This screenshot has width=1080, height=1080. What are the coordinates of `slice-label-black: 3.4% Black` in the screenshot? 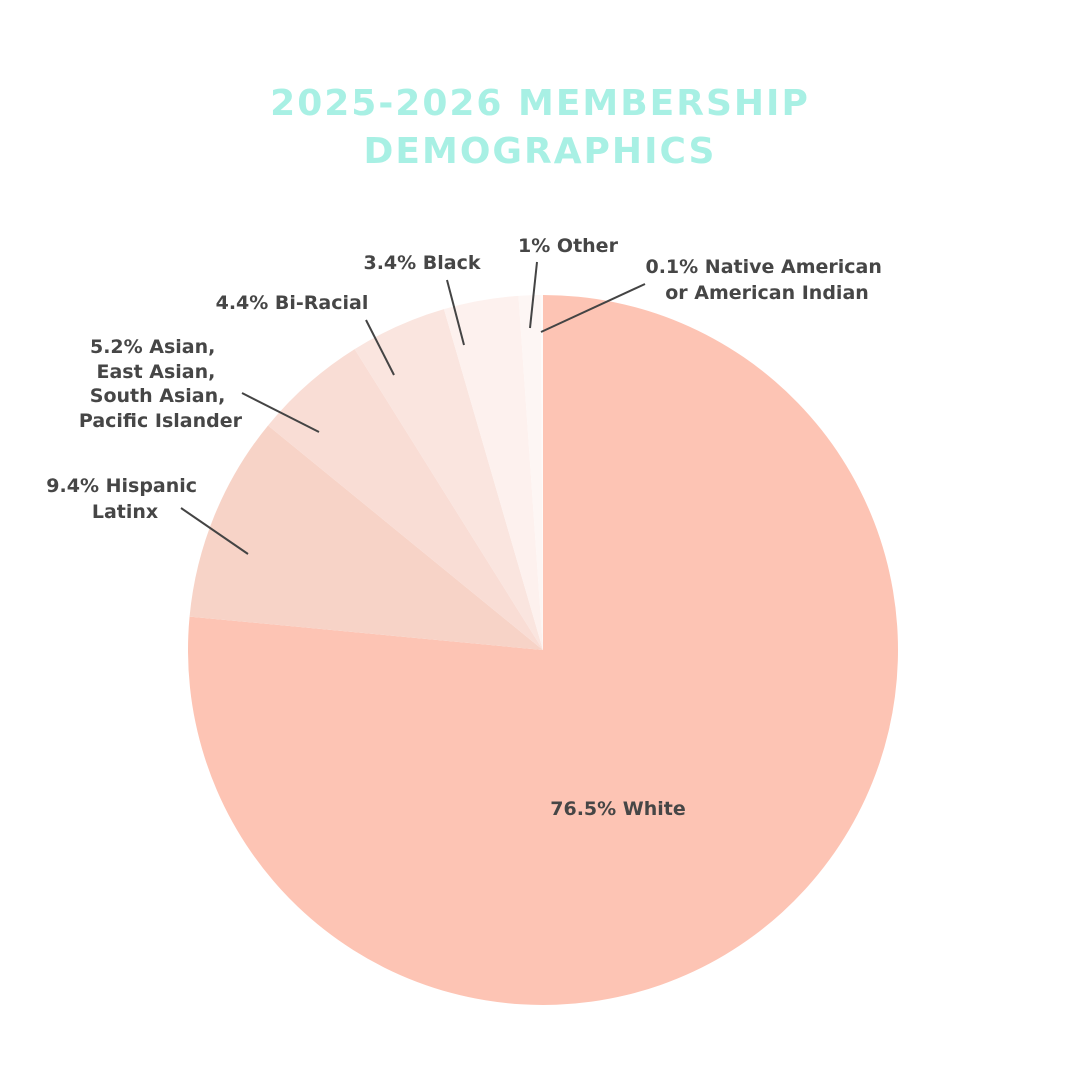 It's located at (421, 263).